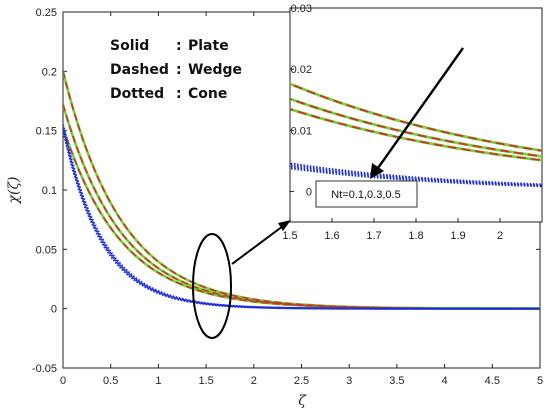  What do you see at coordinates (284, 225) in the screenshot?
I see `zoom-arrowhead` at bounding box center [284, 225].